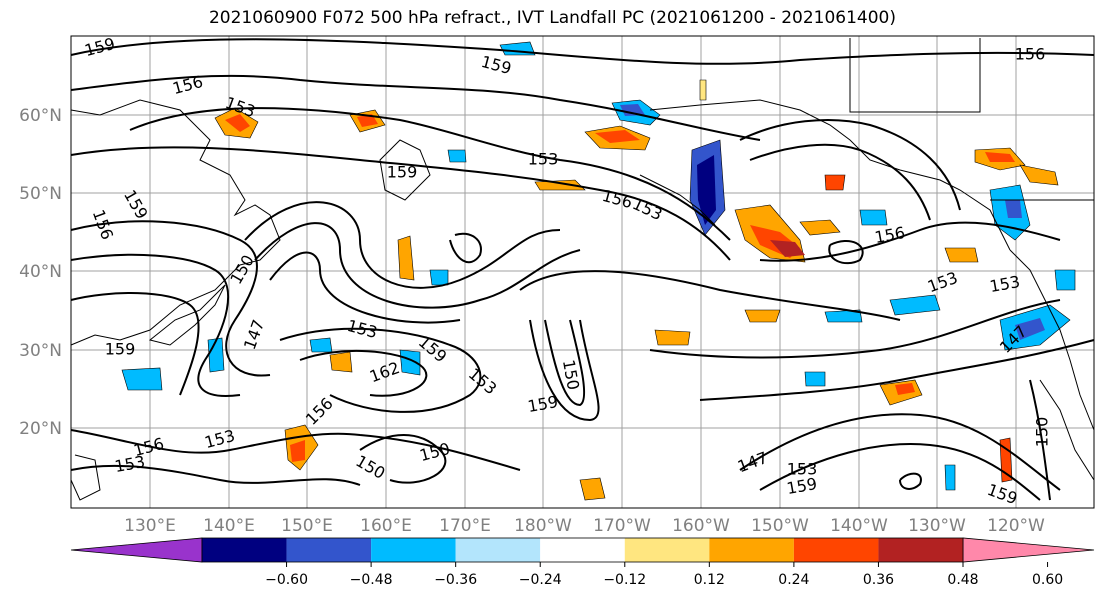  What do you see at coordinates (915, 75) in the screenshot?
I see `canada-border` at bounding box center [915, 75].